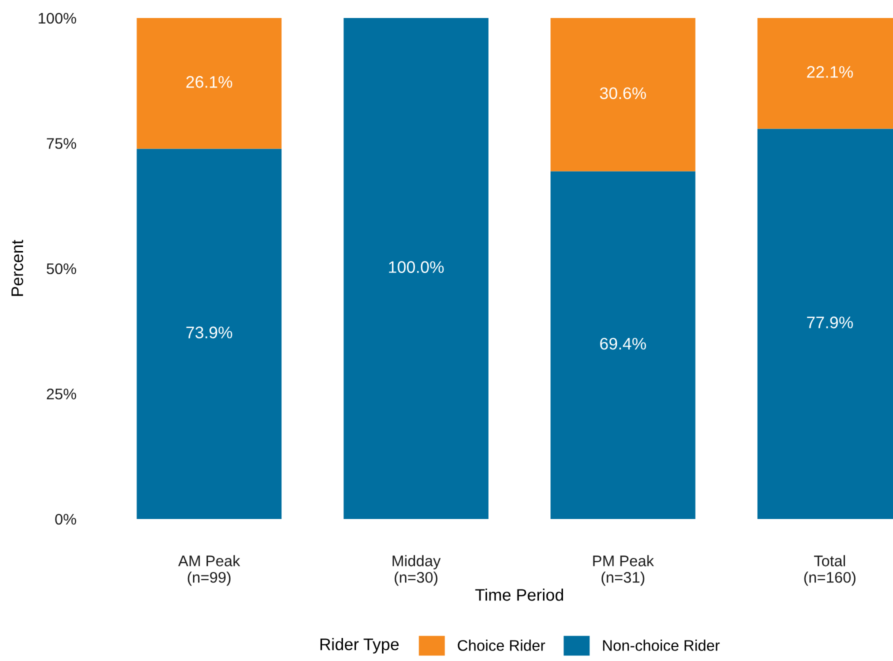 The width and height of the screenshot is (893, 661). I want to click on y-tick-label: 25%, so click(61, 394).